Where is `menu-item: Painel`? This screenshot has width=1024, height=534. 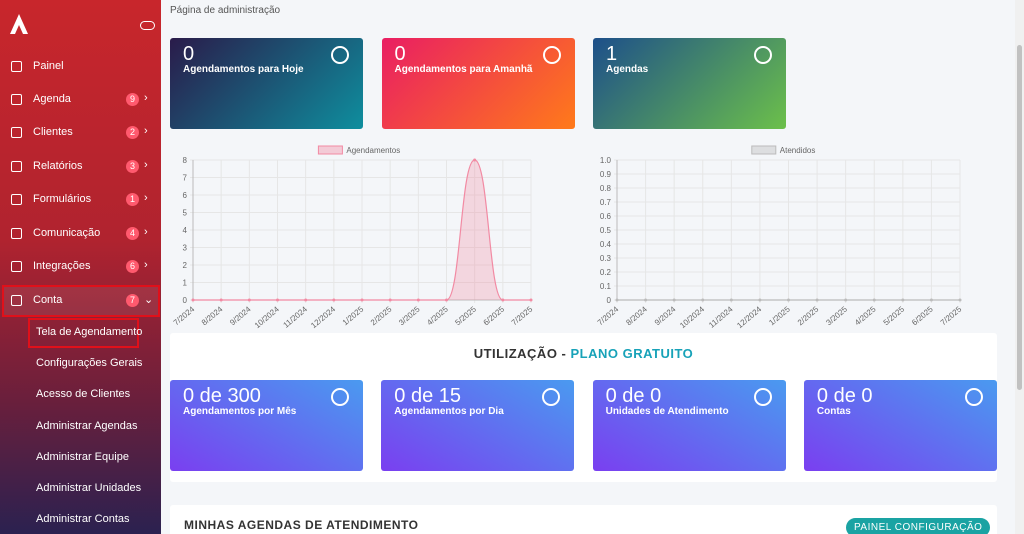
menu-item: Painel is located at coordinates (80, 67).